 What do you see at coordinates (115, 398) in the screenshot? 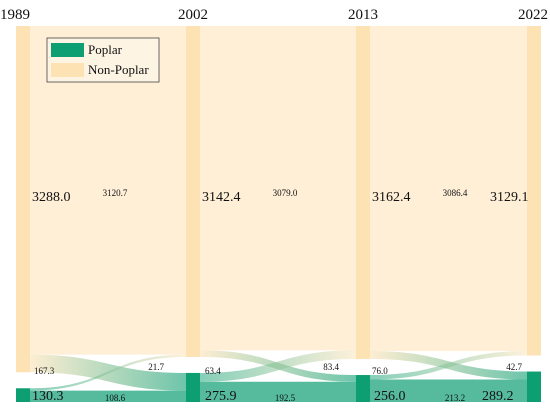
I see `flow-value-p-p-0: 108.6` at bounding box center [115, 398].